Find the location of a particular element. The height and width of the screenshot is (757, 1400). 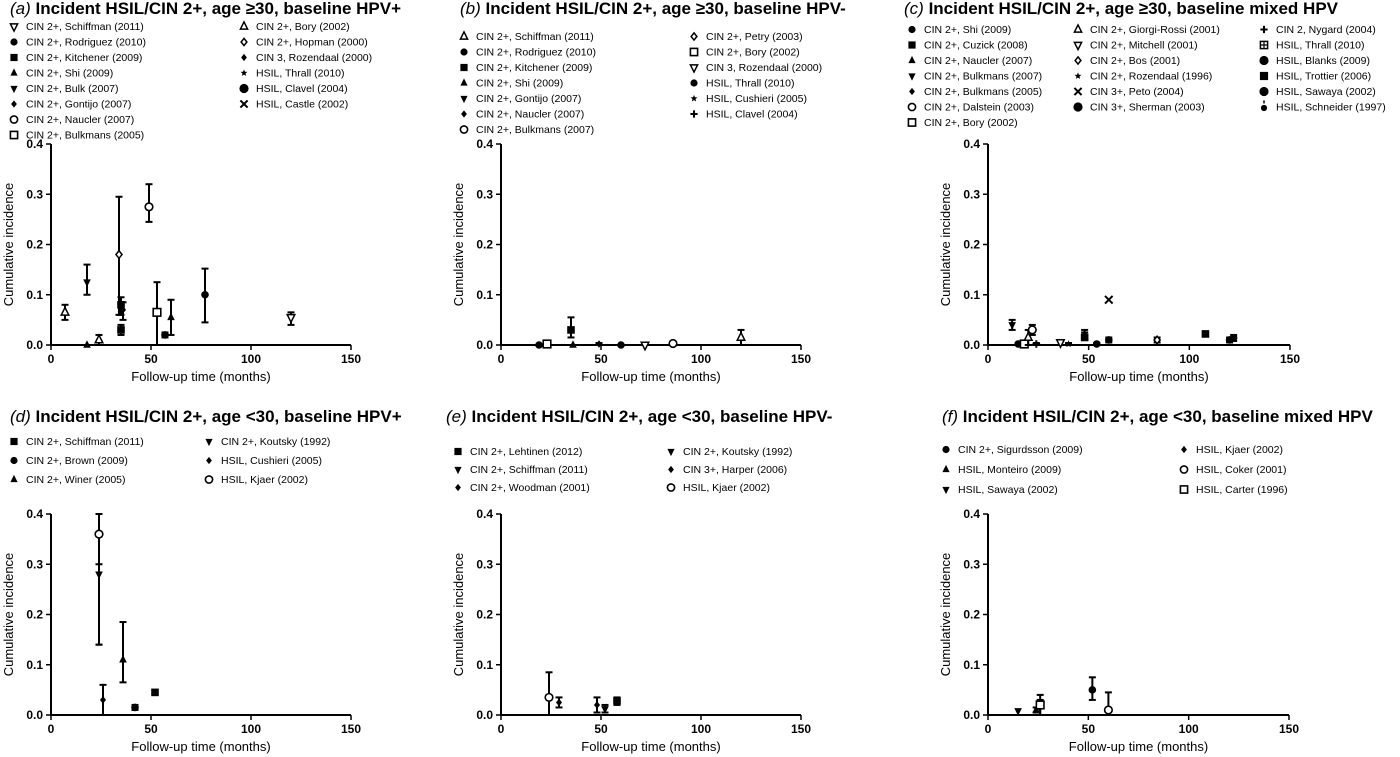

y-tick-label: 0.4 is located at coordinates (484, 144).